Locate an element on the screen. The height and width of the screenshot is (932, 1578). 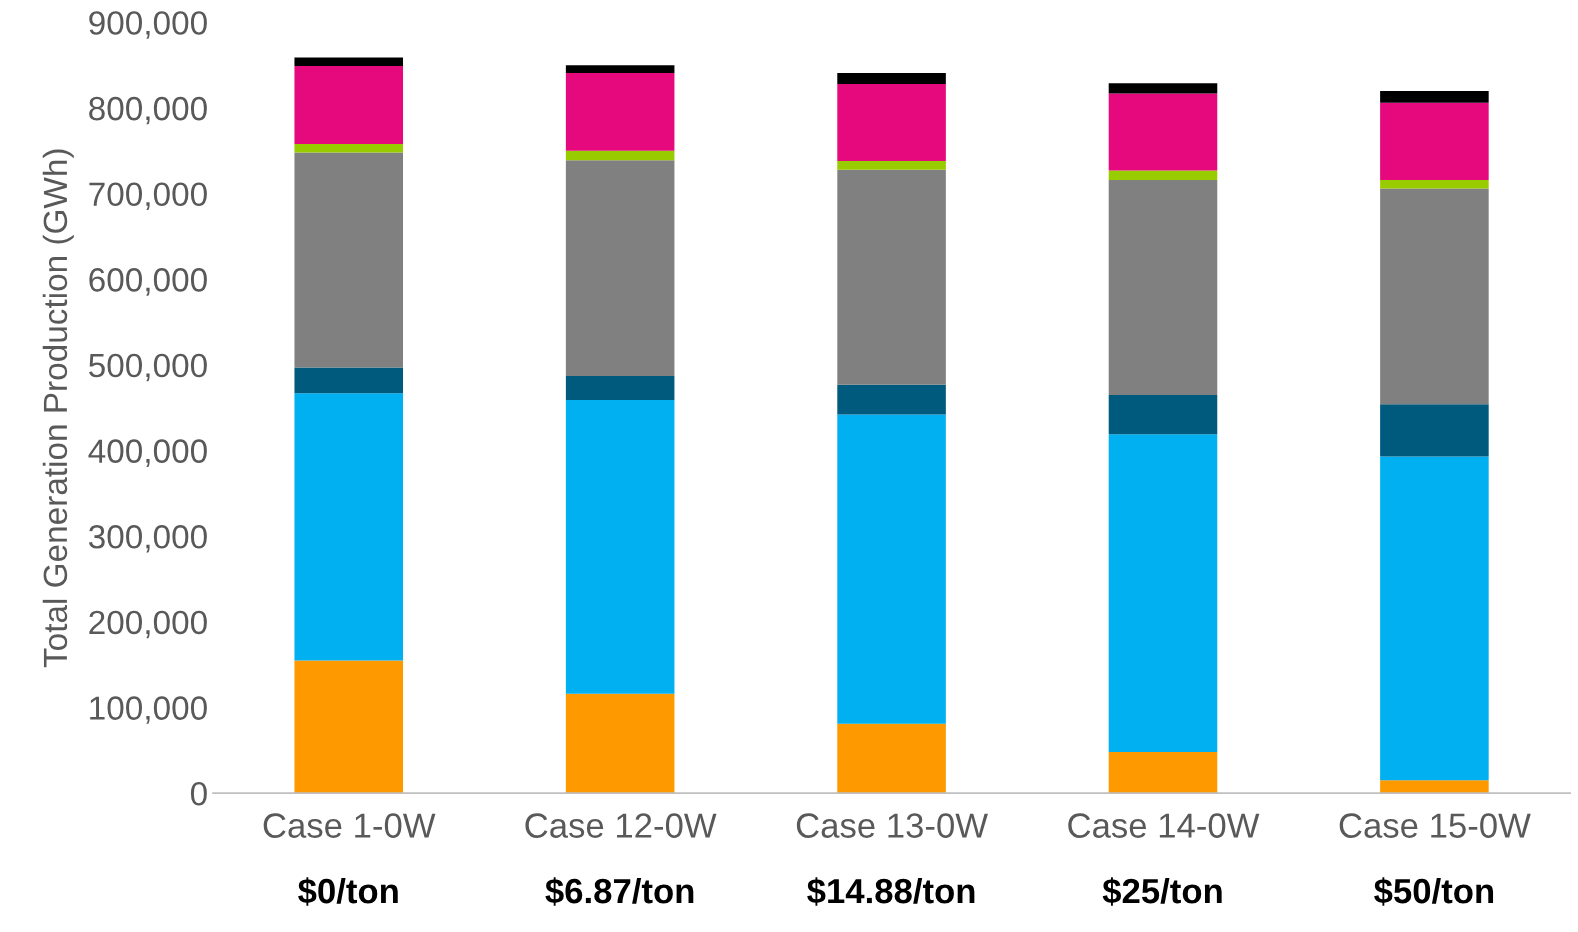
y-tick-label: 900,000 is located at coordinates (148, 25).